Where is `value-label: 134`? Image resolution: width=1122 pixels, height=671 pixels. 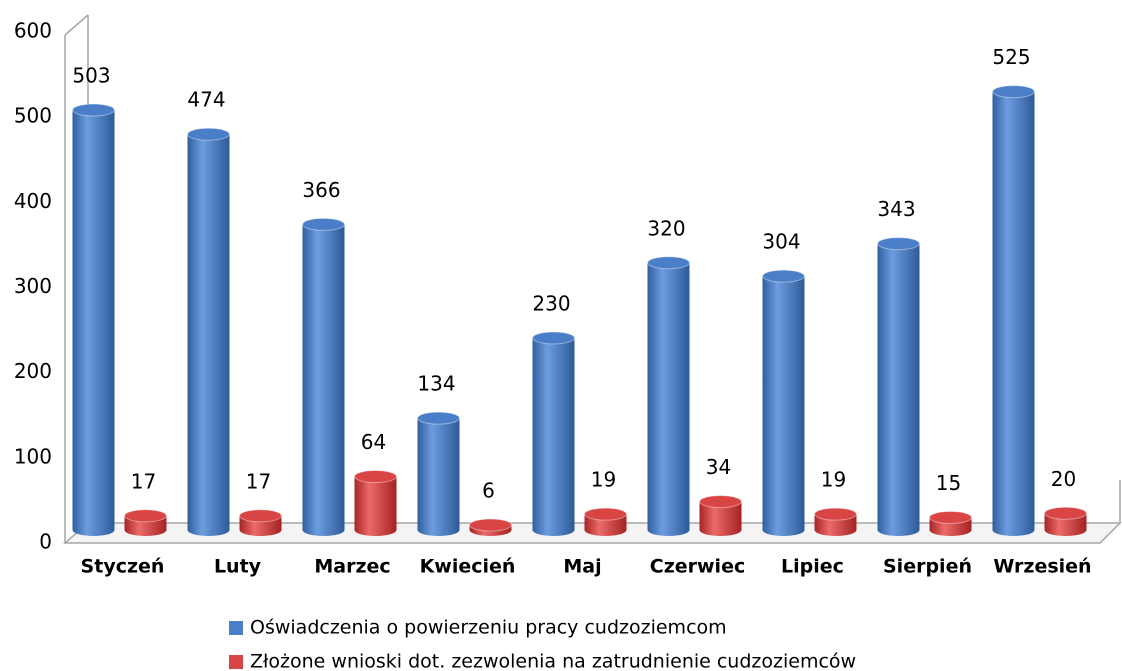
value-label: 134 is located at coordinates (436, 384).